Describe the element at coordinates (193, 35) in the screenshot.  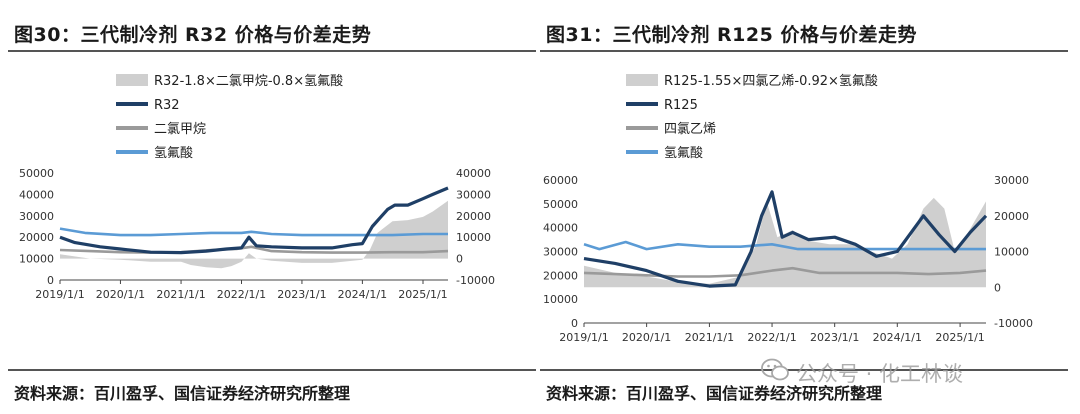
I see `chart-title: 图30：三代制冷剂 R32 价格与价差走势` at that location.